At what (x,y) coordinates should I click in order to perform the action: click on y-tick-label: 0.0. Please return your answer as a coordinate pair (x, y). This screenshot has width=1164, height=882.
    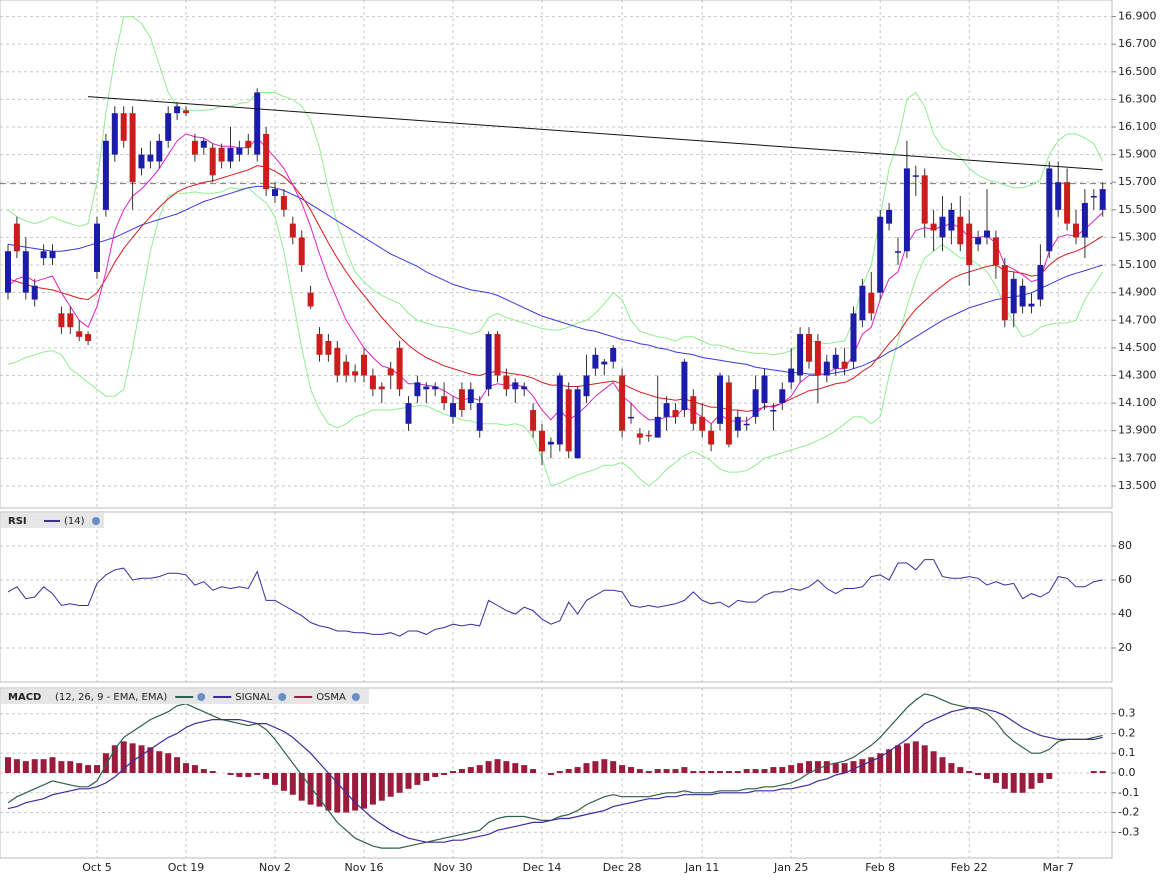
    Looking at the image, I should click on (1127, 772).